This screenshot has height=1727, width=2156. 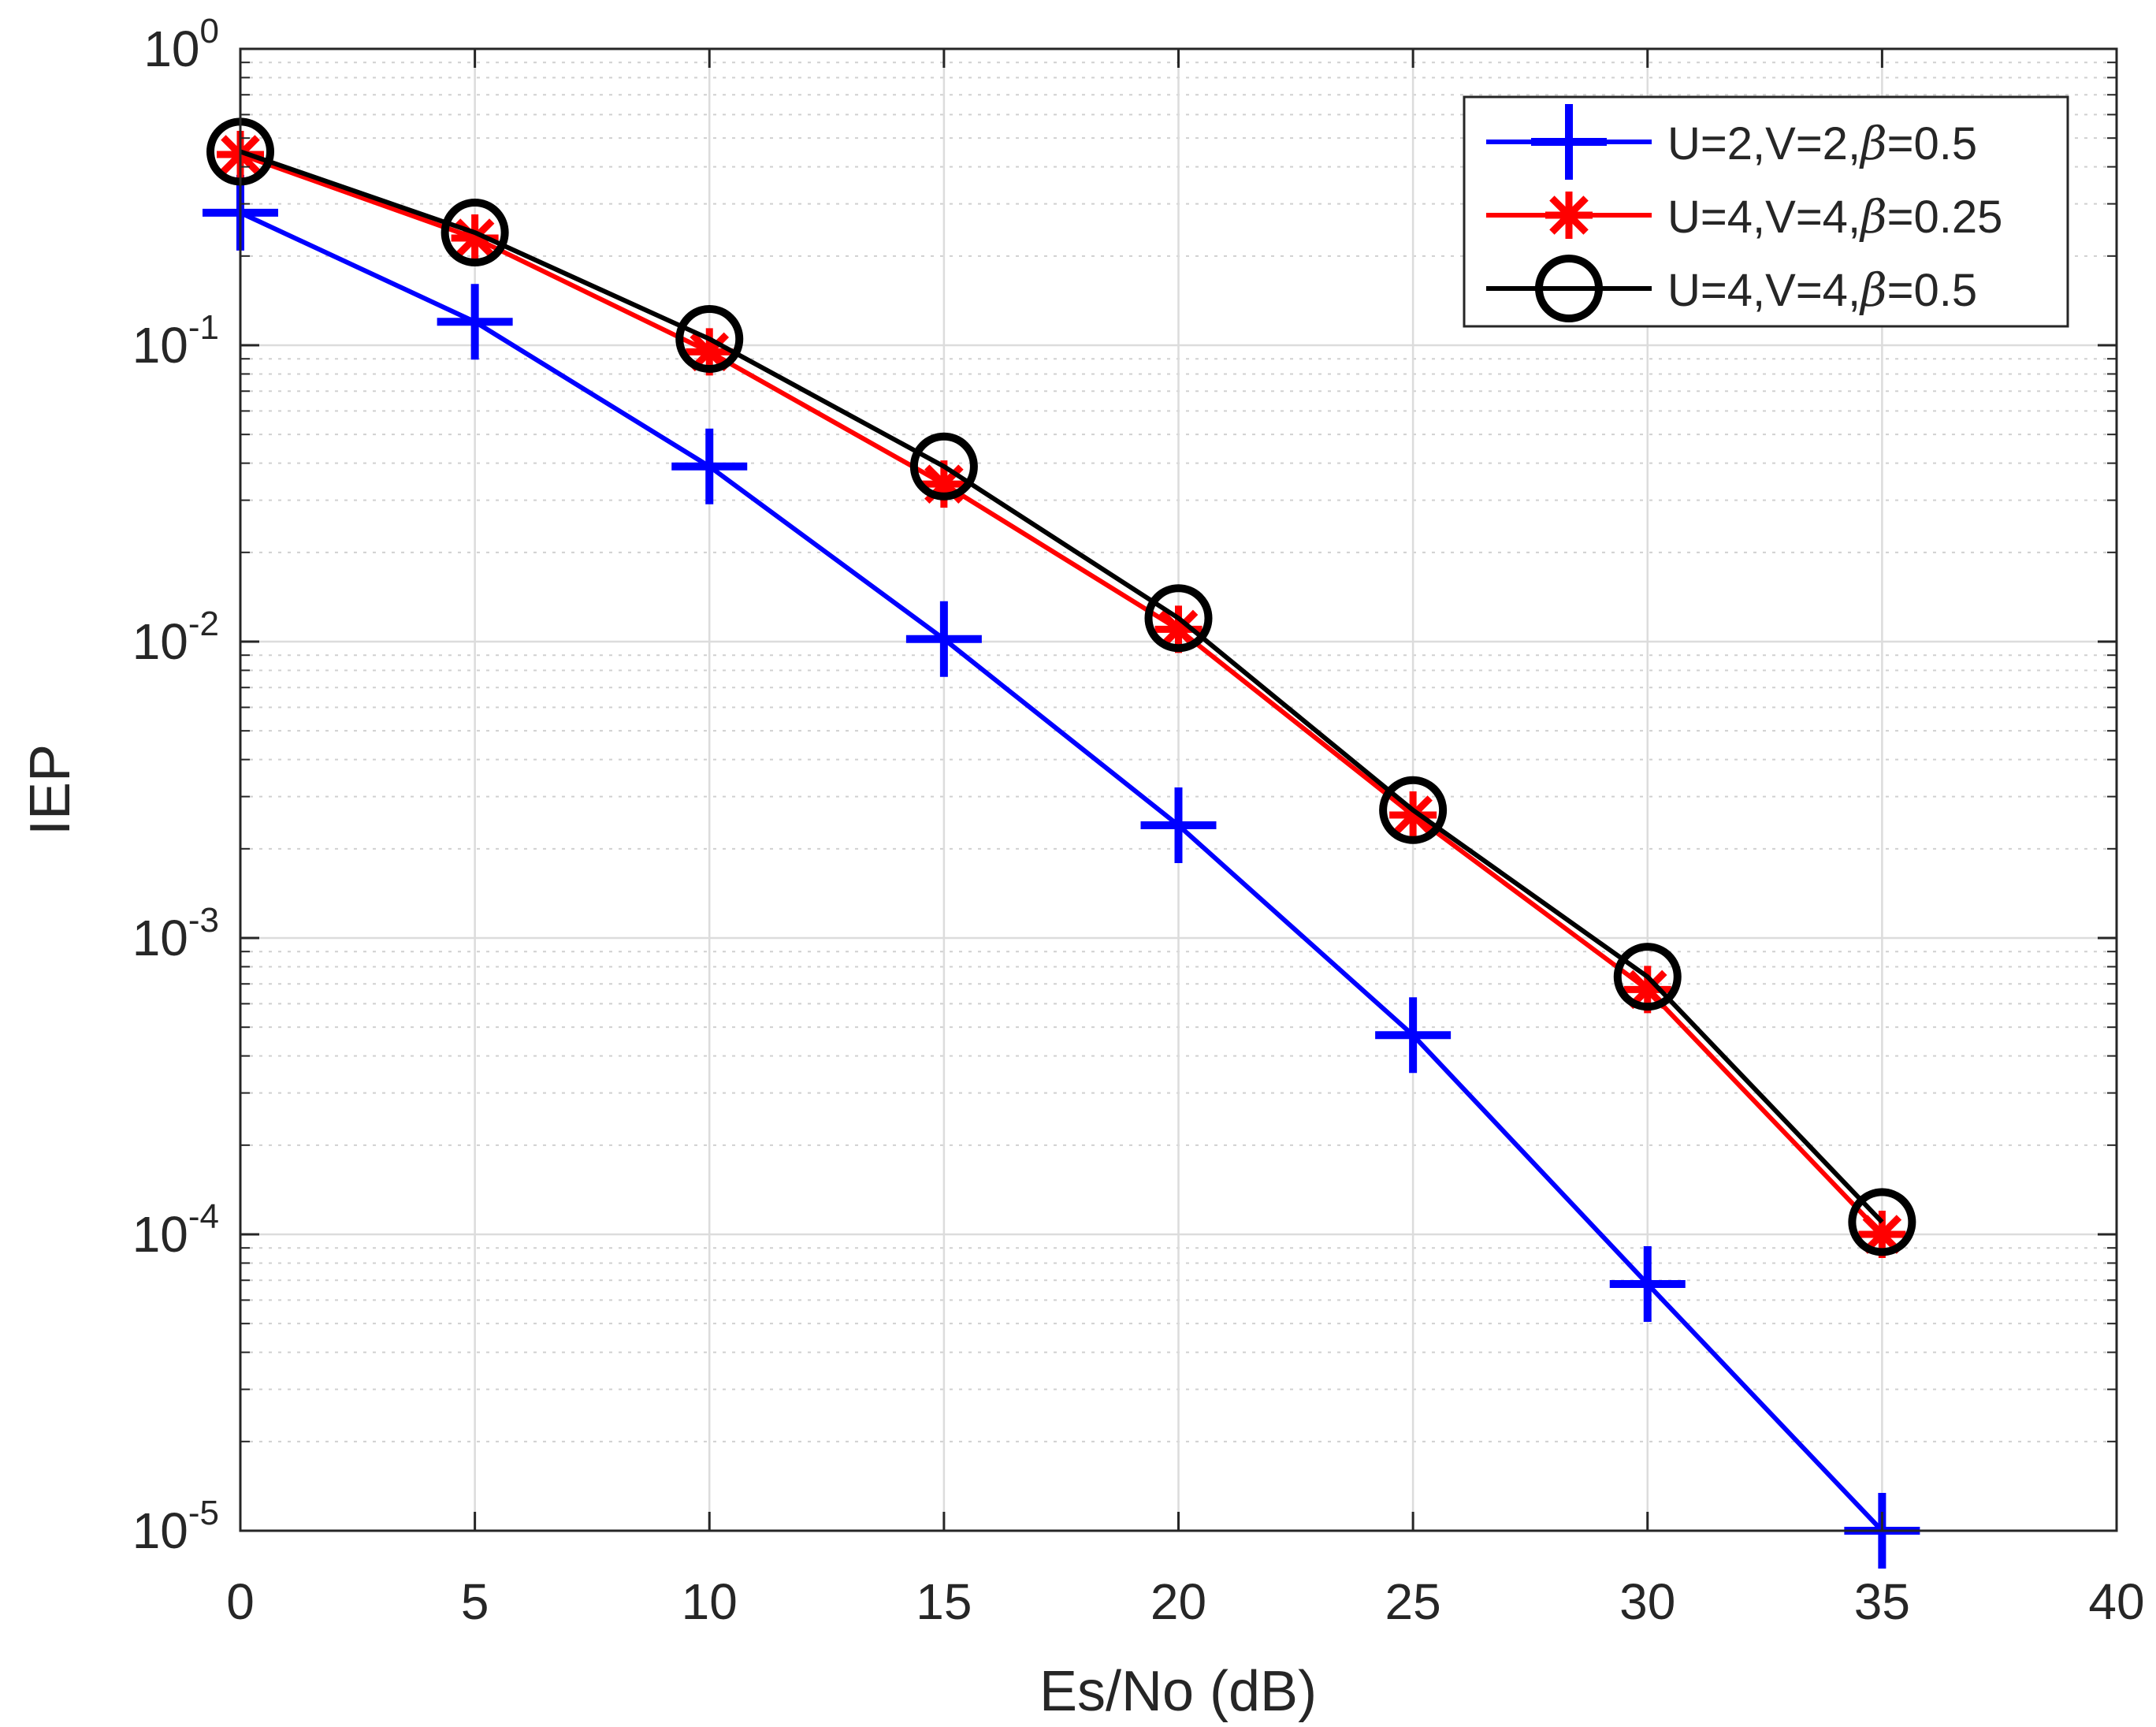 I want to click on y-tick-label: 10⁻¹, so click(x=175, y=341).